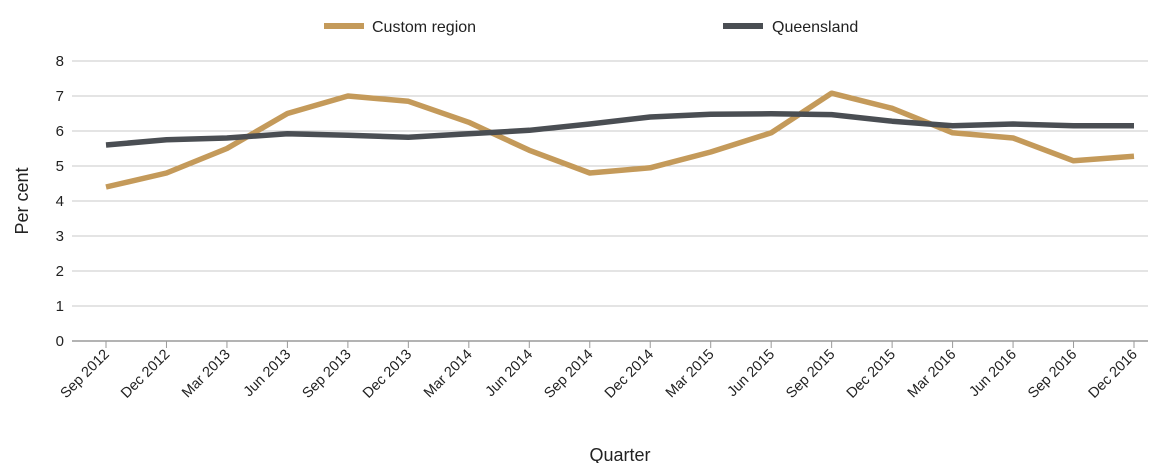 The width and height of the screenshot is (1150, 463). Describe the element at coordinates (690, 374) in the screenshot. I see `x-tick-label: Mar 2015` at that location.